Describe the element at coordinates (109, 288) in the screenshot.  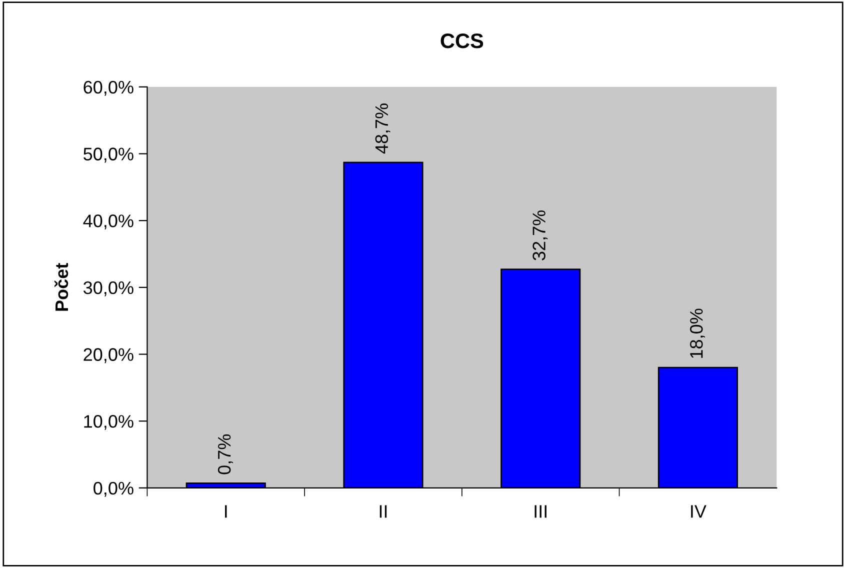
I see `y-tick-label: 30,0%` at that location.